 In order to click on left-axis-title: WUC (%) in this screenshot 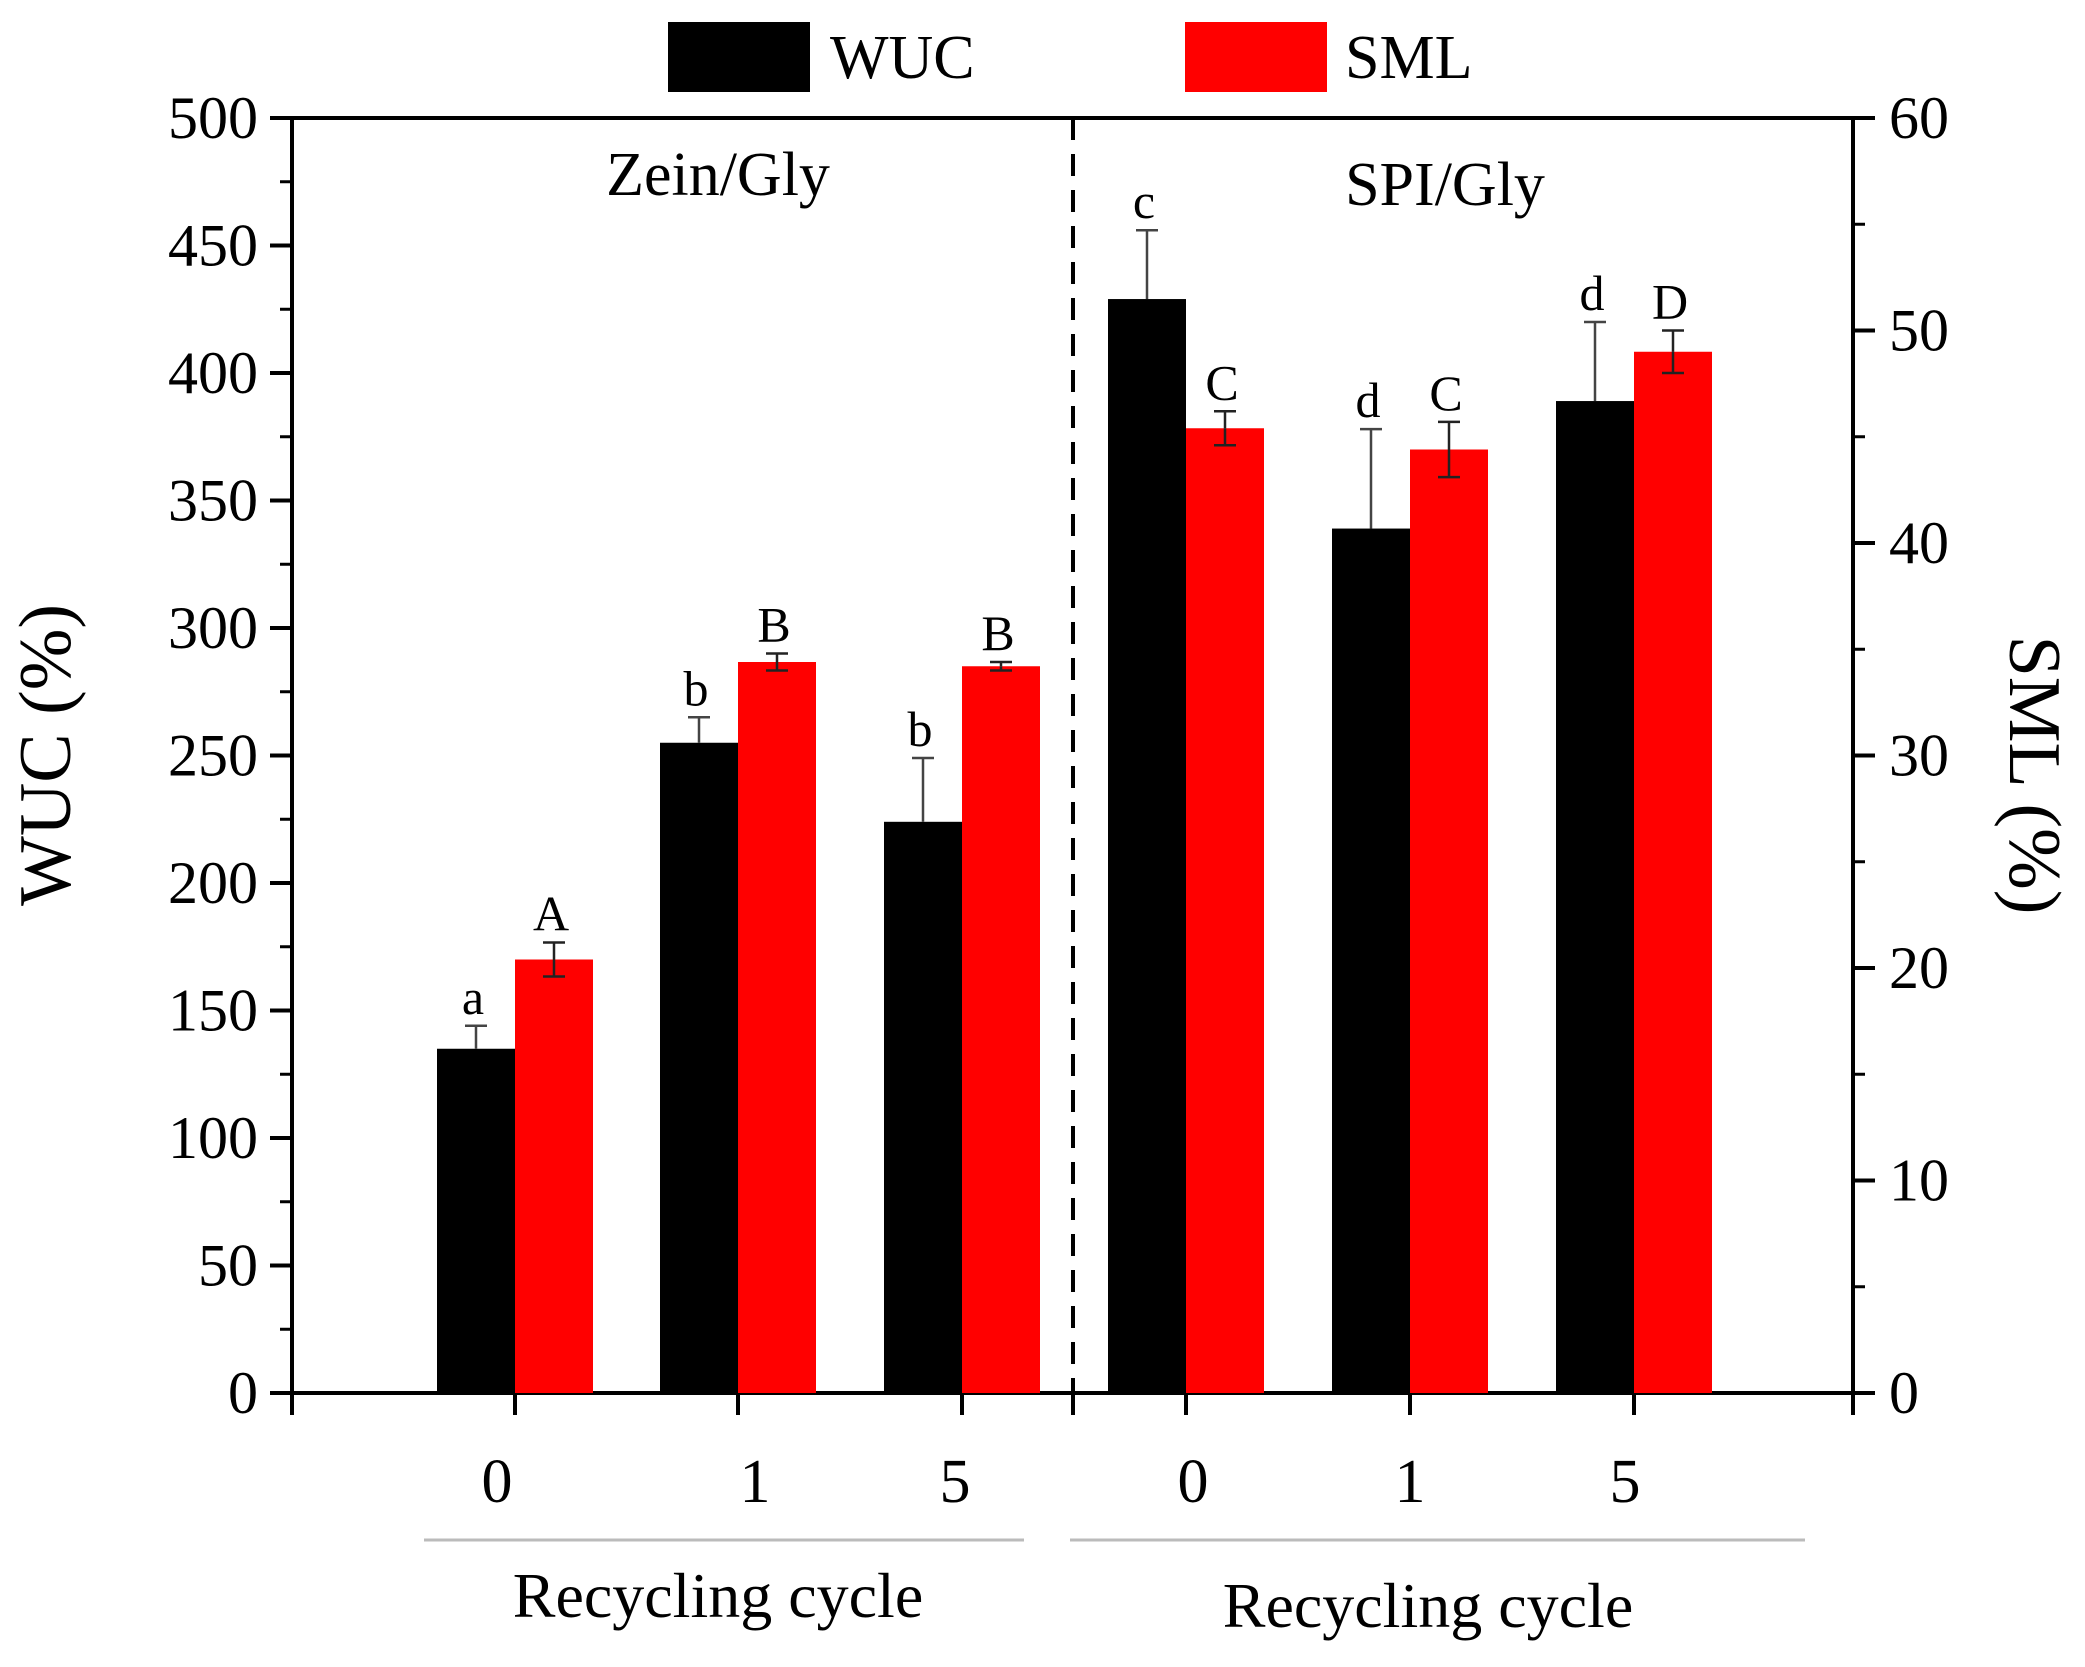, I will do `click(46, 755)`.